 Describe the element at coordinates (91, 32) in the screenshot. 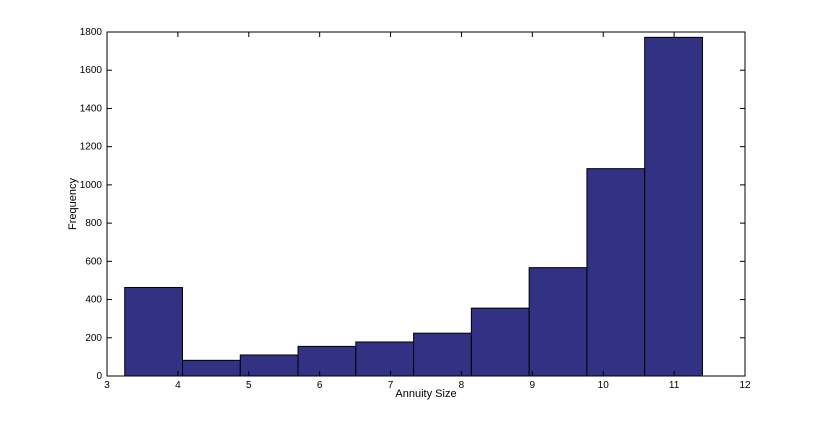

I see `y-tick-label: 1800` at that location.